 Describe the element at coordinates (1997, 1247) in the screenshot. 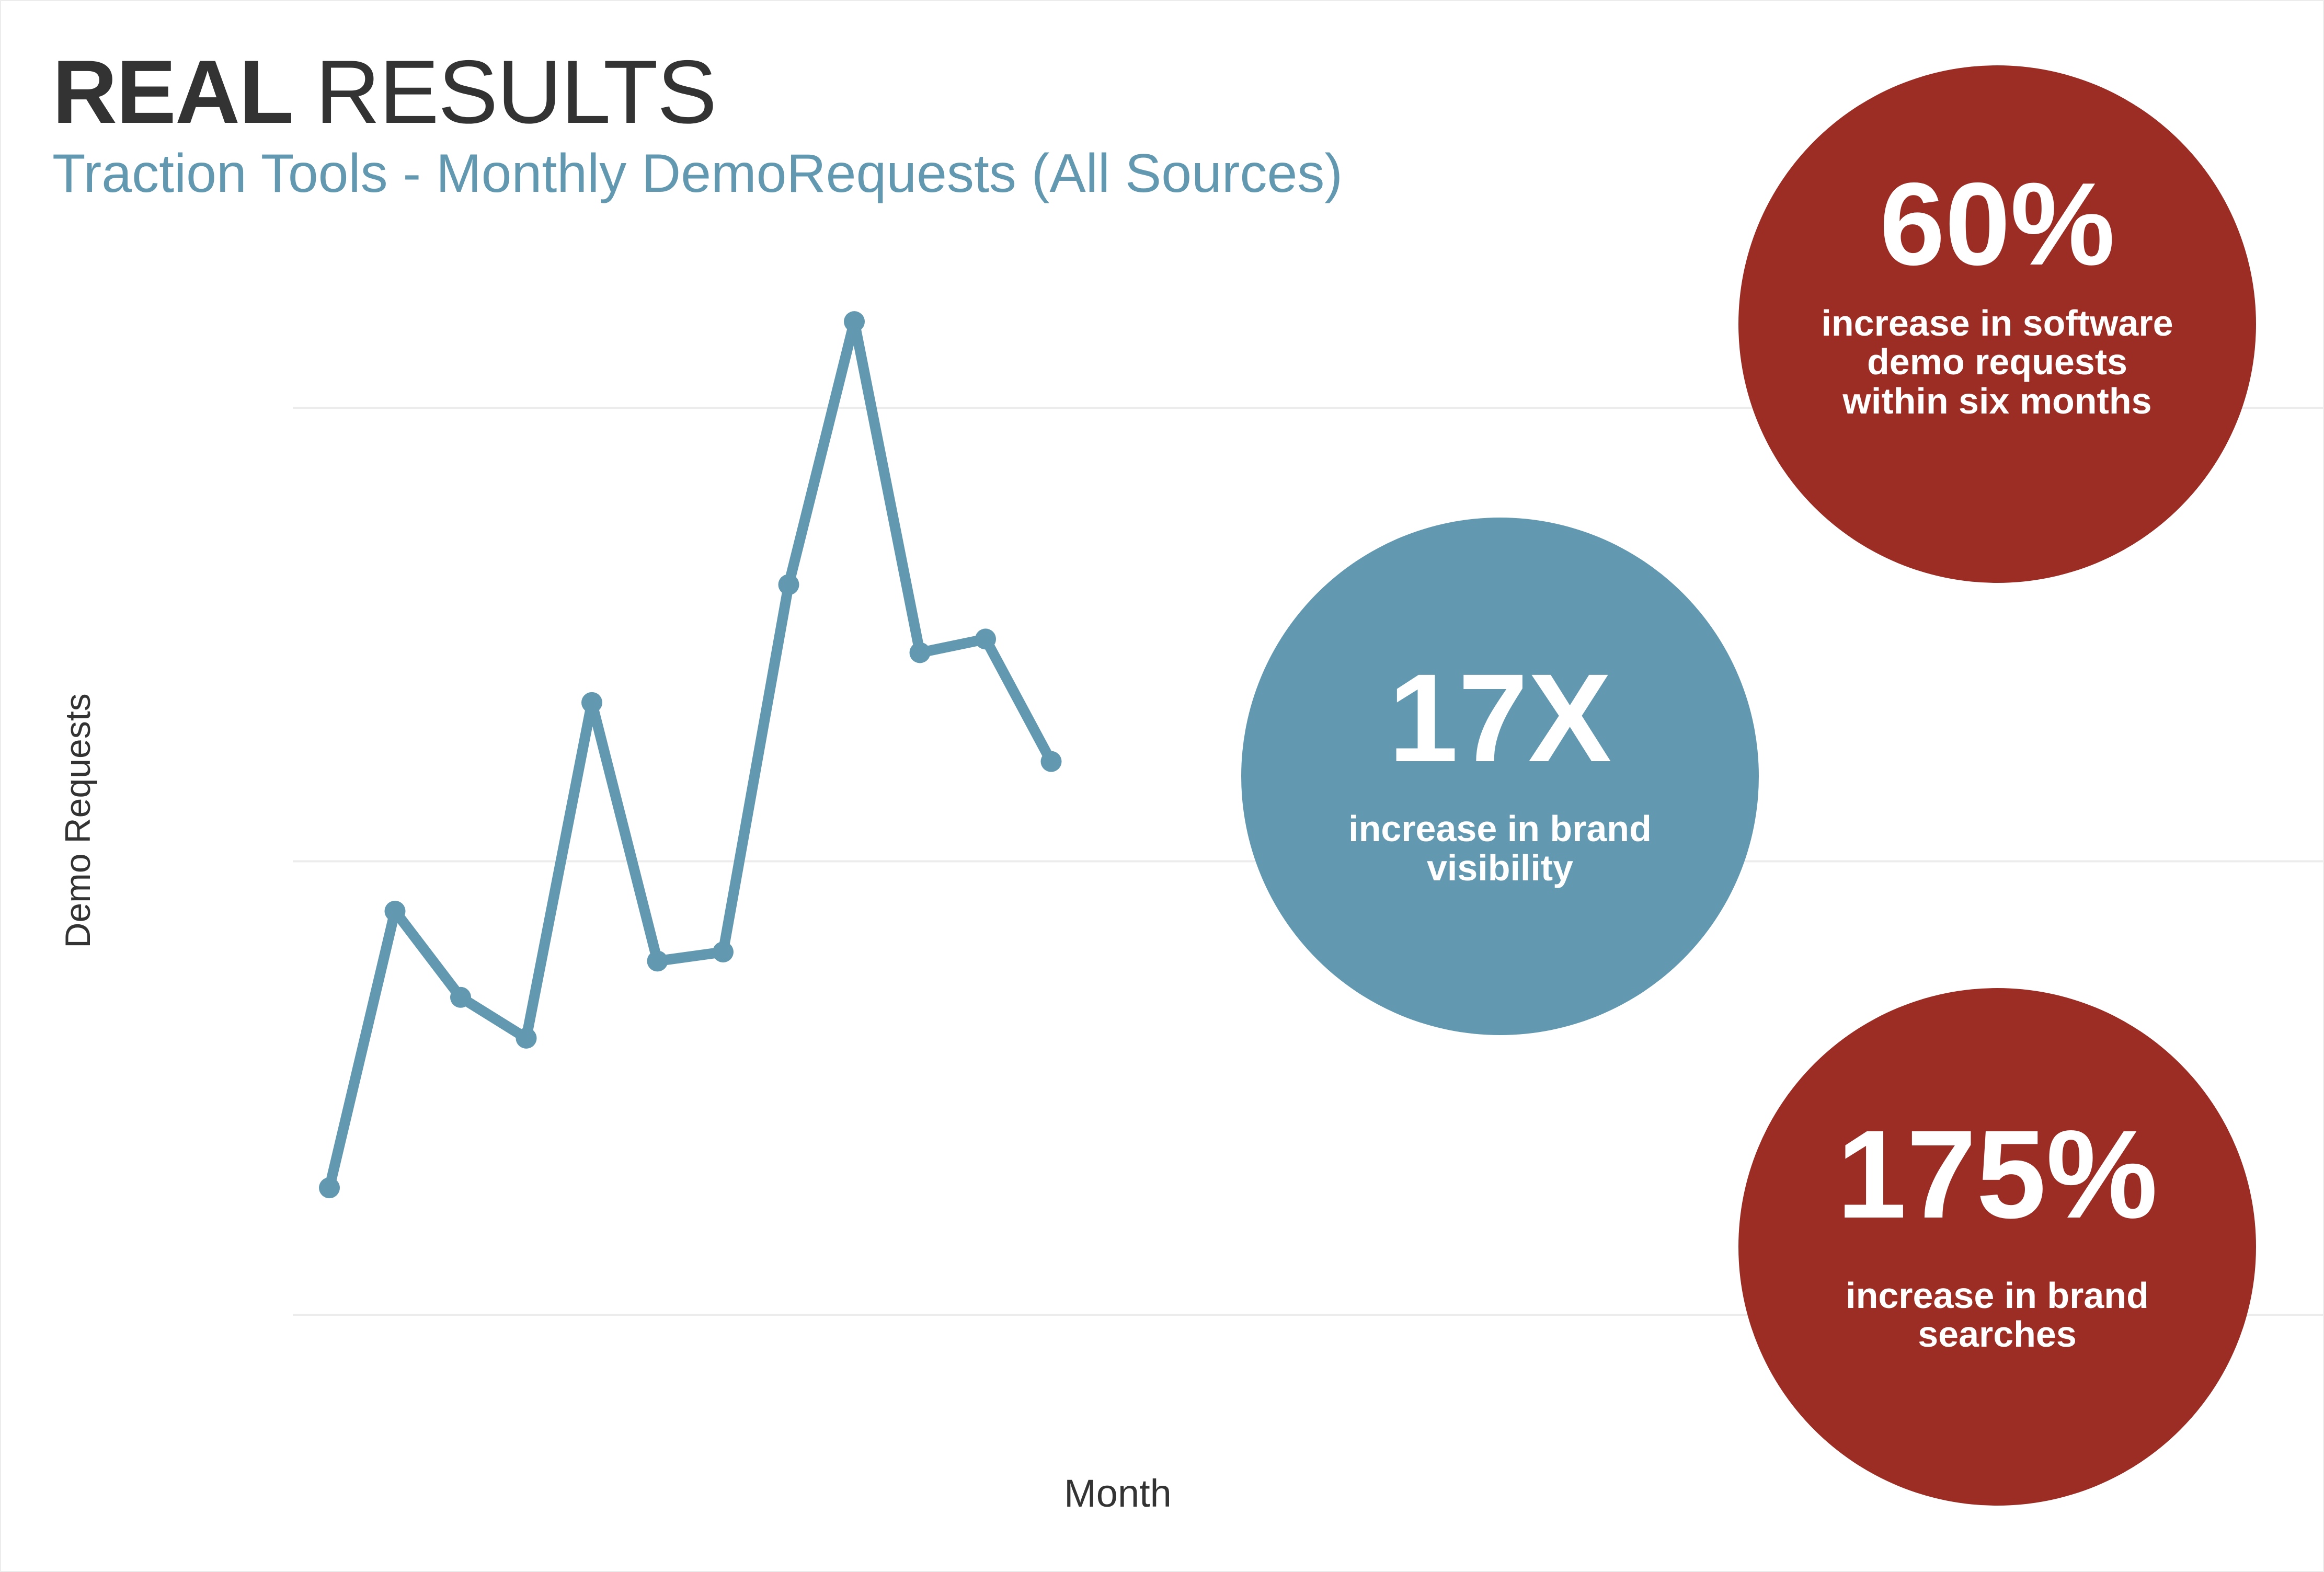

I see `stat-circle-brand-searches: 175% increase in brand searches` at that location.